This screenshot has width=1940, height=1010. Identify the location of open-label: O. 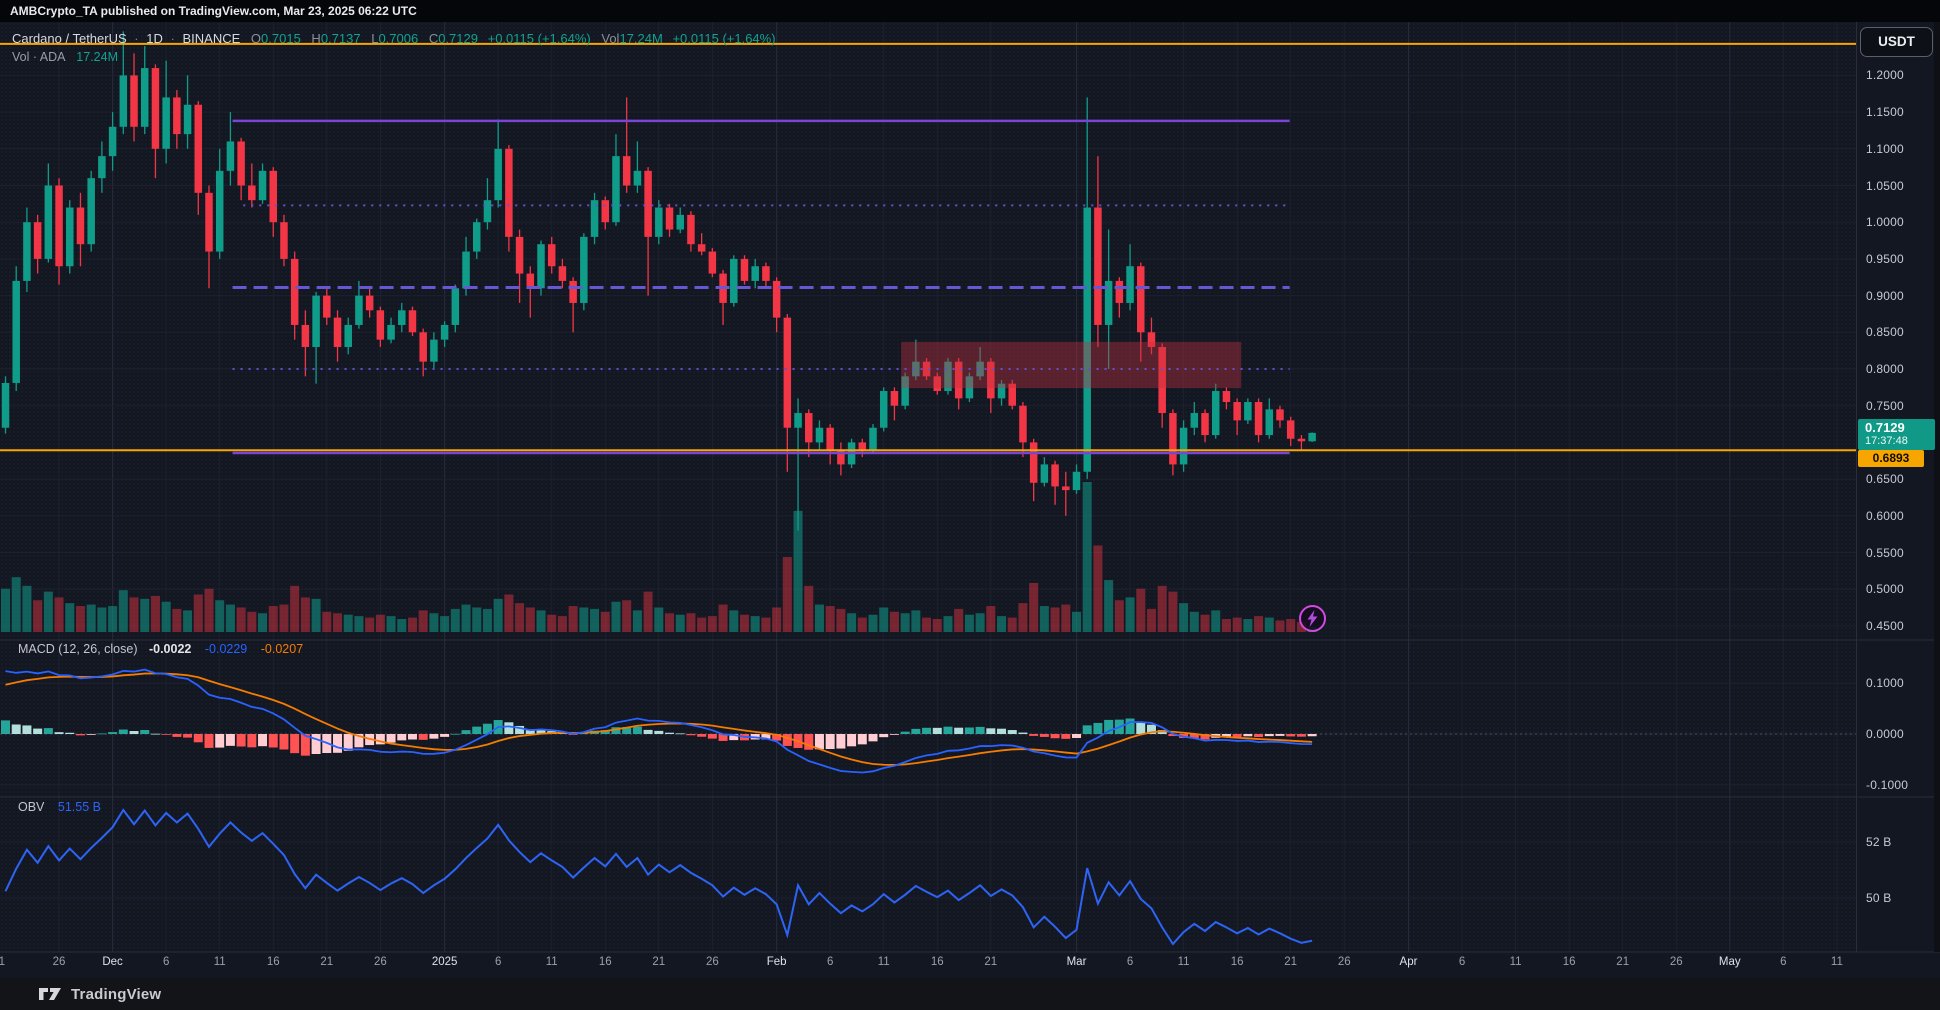
(256, 38).